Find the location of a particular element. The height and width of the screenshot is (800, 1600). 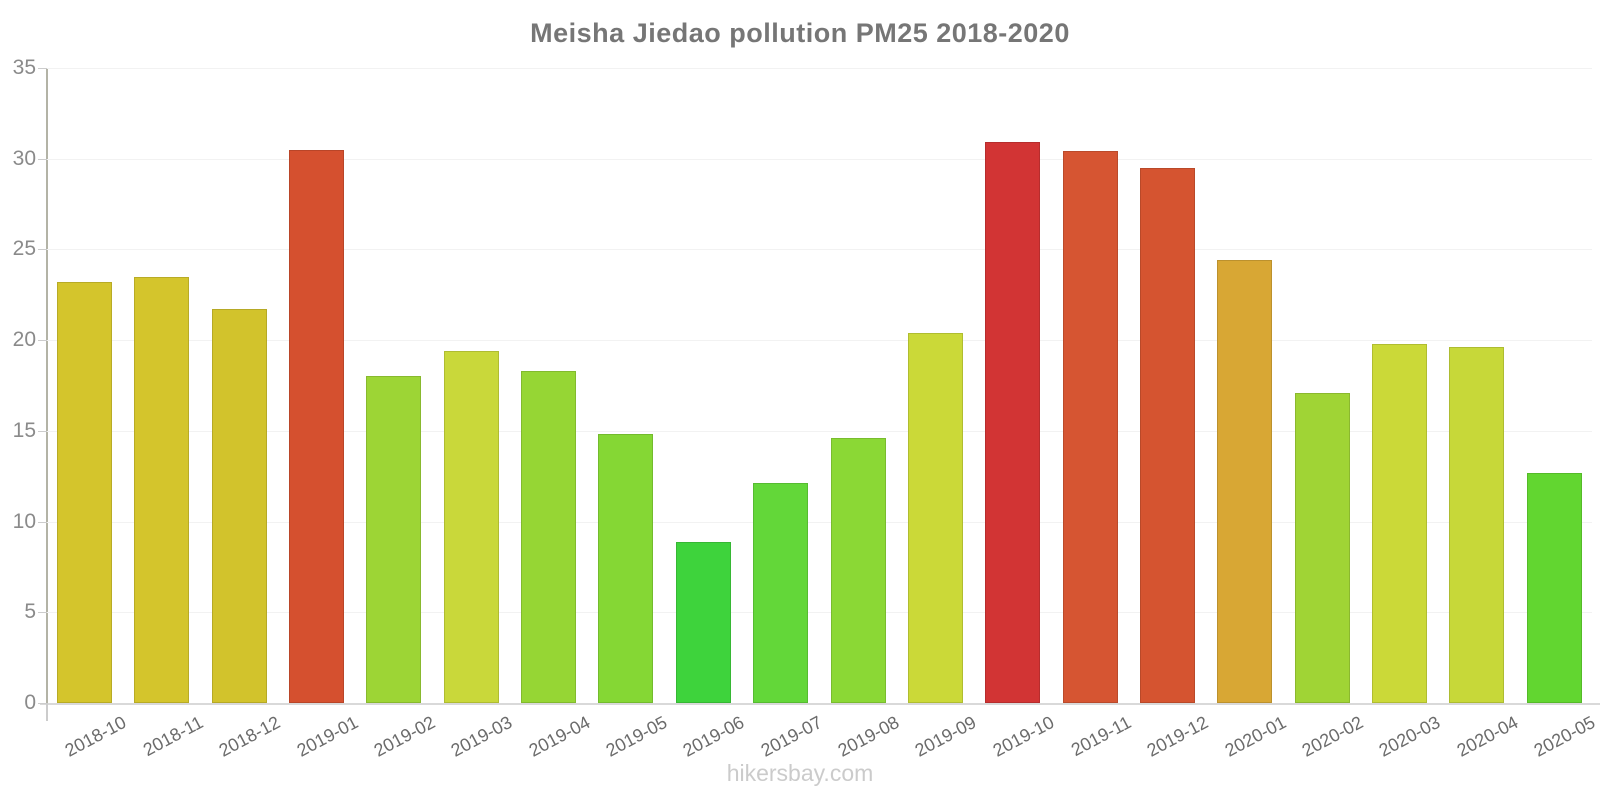

y-axis-label-30: 30 is located at coordinates (24, 158).